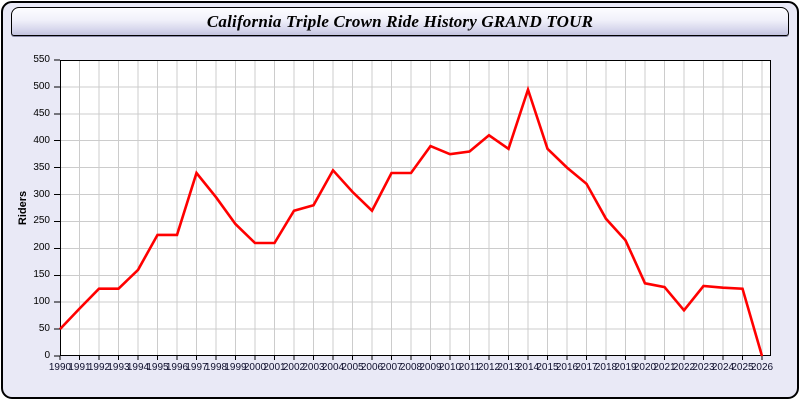 This screenshot has width=800, height=400. I want to click on x-tick-label: 2007, so click(391, 367).